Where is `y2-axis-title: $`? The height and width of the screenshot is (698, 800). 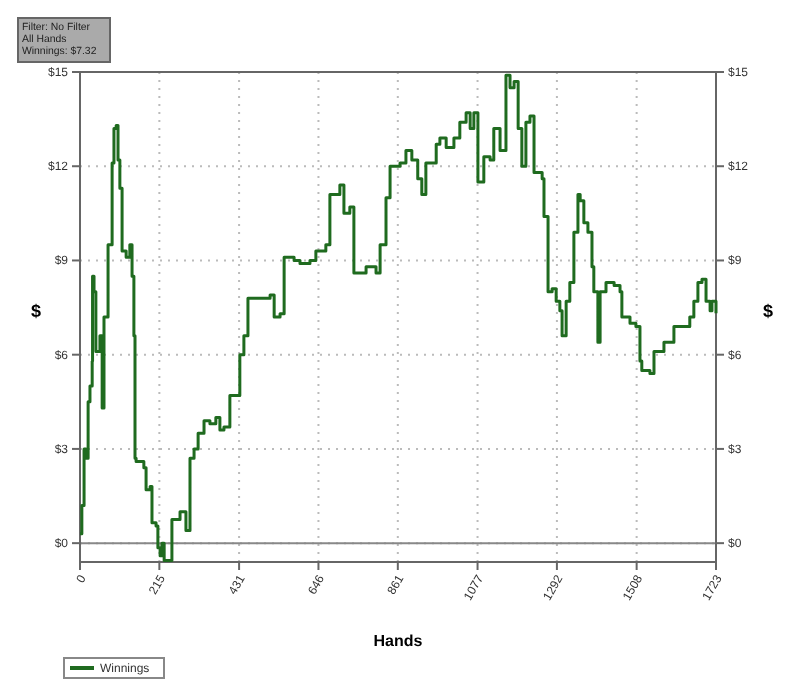
y2-axis-title: $ is located at coordinates (768, 311).